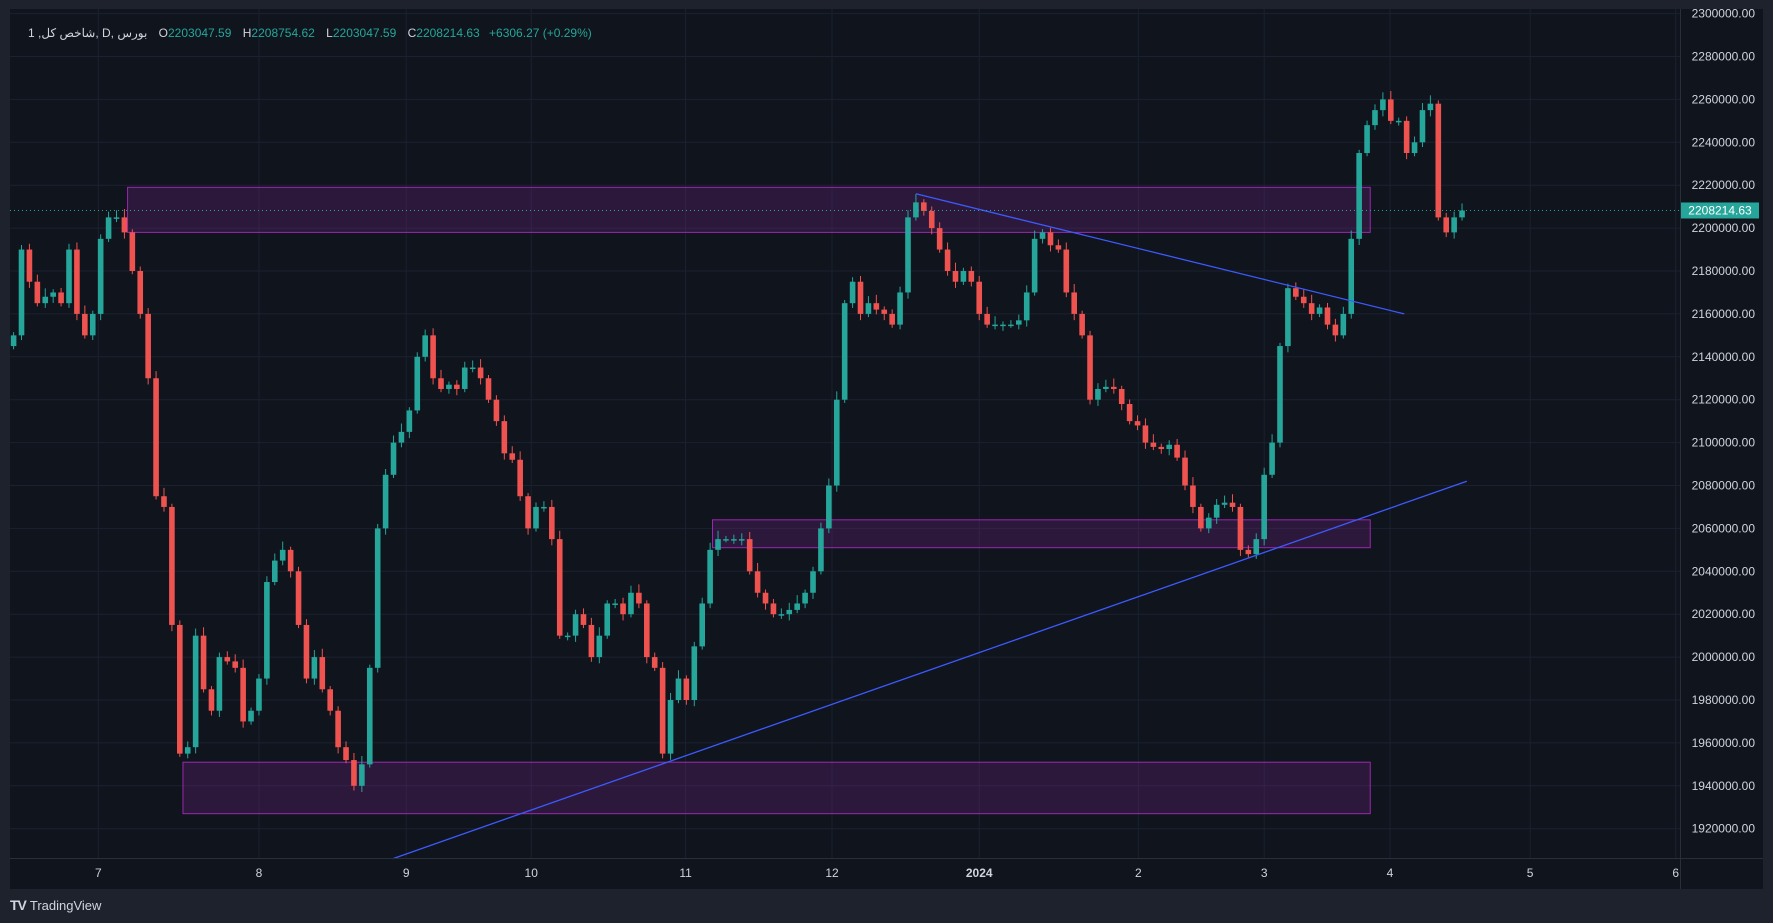 The image size is (1773, 923). What do you see at coordinates (1390, 873) in the screenshot?
I see `time-tick-label: 4` at bounding box center [1390, 873].